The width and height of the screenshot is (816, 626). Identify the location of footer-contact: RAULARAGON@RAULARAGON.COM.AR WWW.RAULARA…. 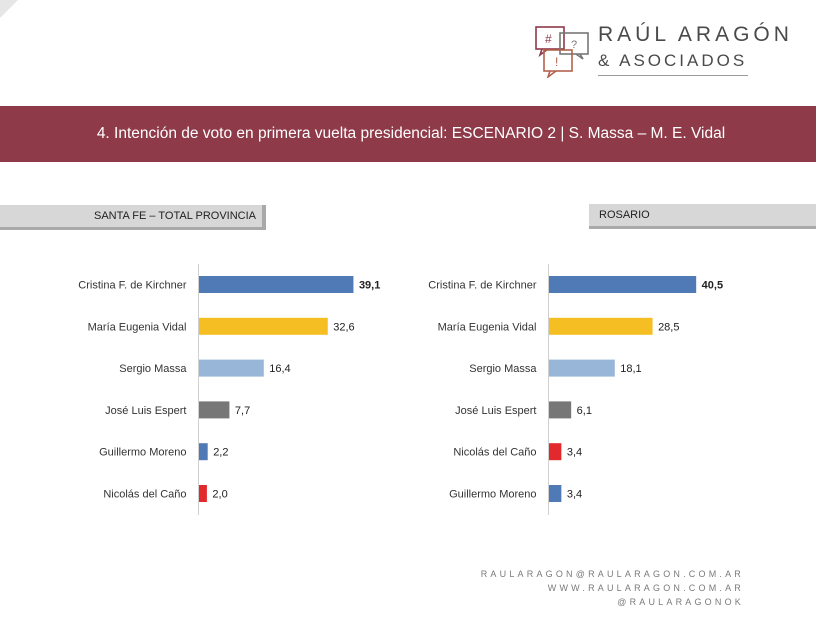
(612, 588).